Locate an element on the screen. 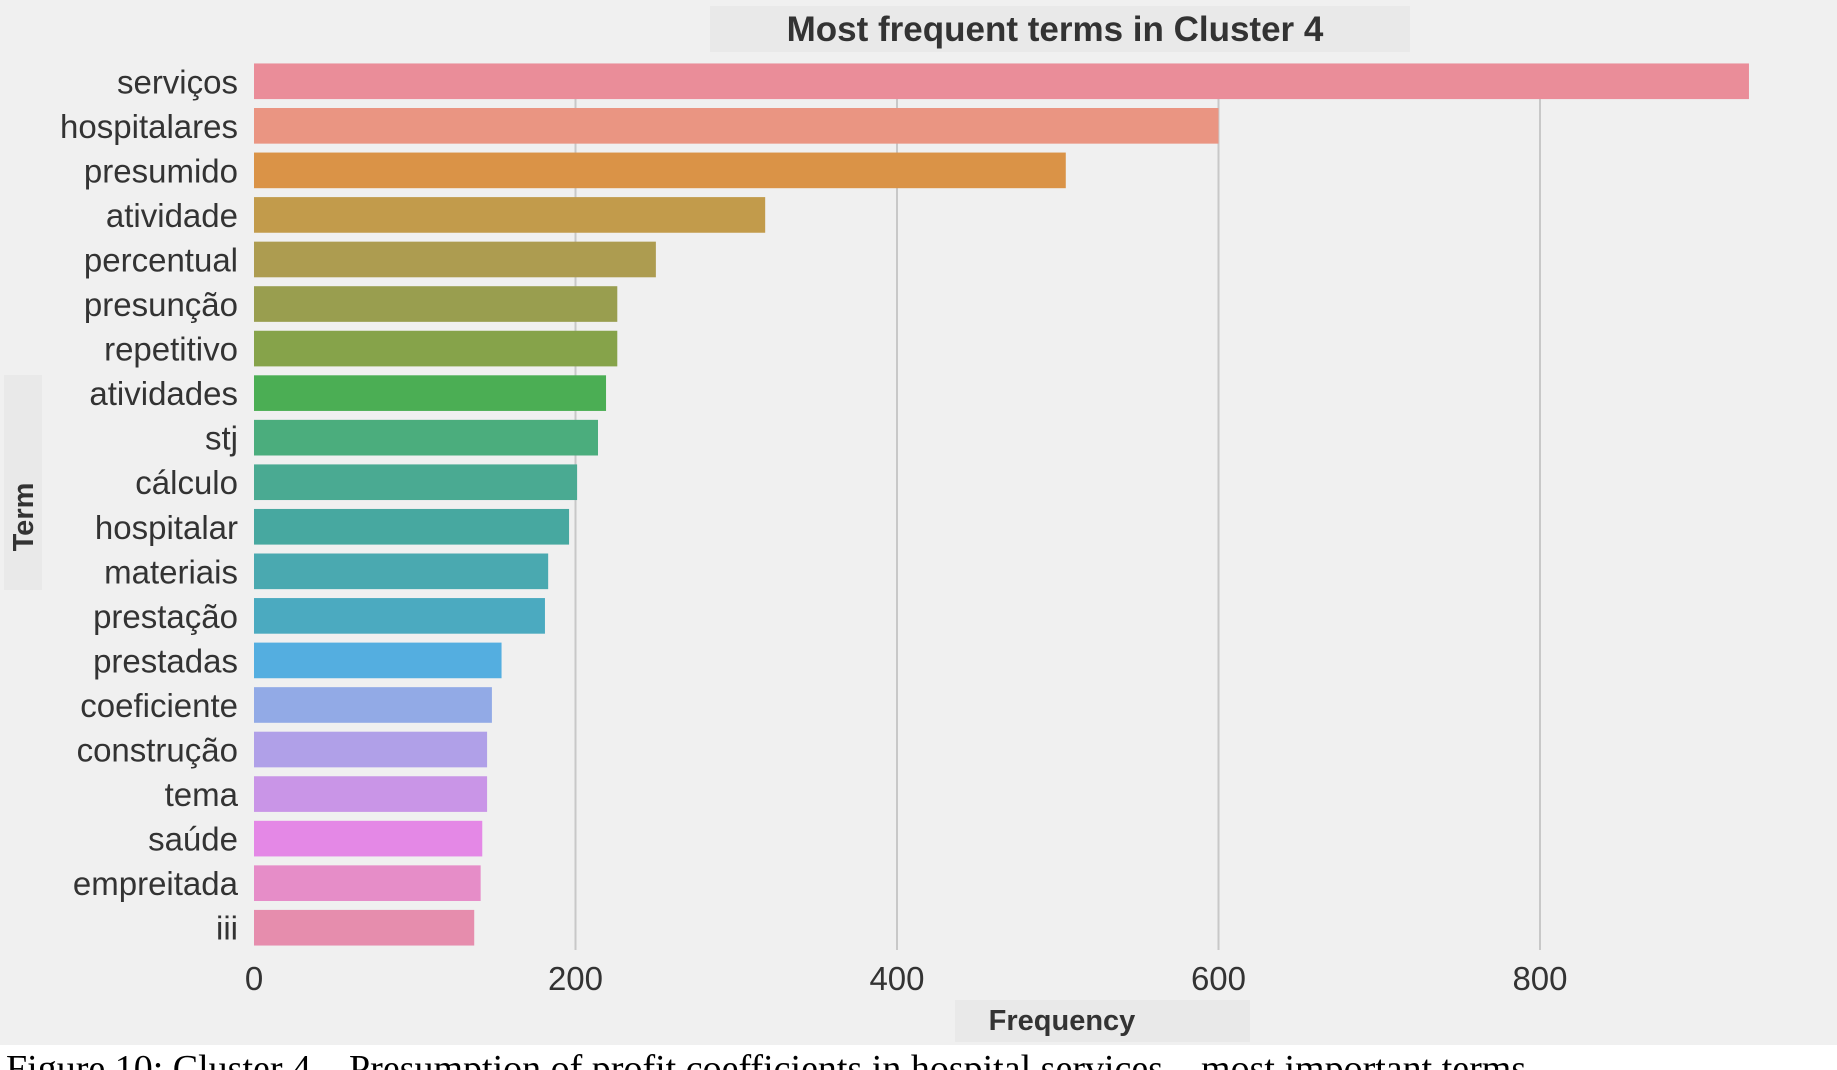 This screenshot has height=1070, width=1837. y-tick-label: empreitada is located at coordinates (156, 883).